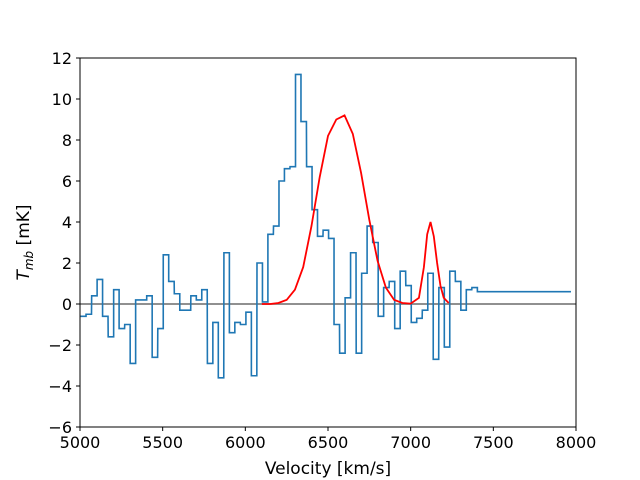 The image size is (640, 480). Describe the element at coordinates (162, 442) in the screenshot. I see `x-tick-label: 5500` at that location.